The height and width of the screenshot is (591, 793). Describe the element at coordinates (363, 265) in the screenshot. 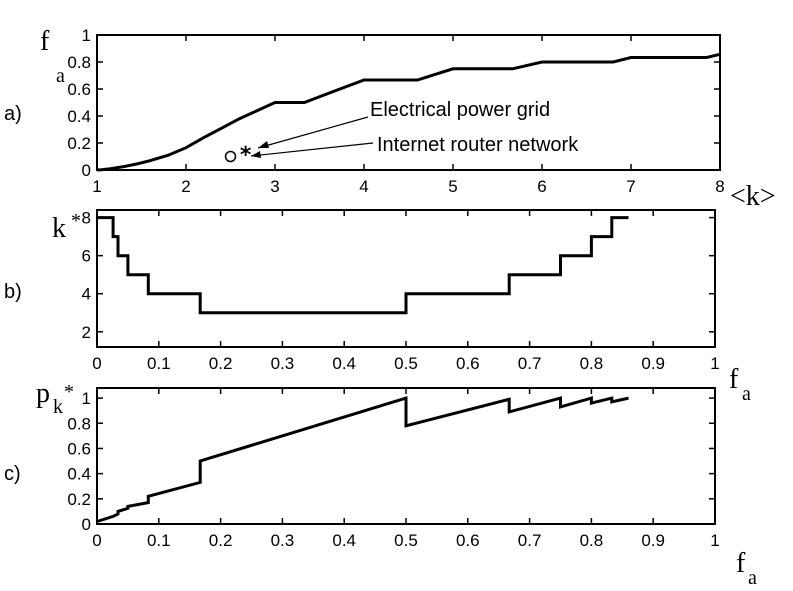

I see `panel-b-series-line` at that location.